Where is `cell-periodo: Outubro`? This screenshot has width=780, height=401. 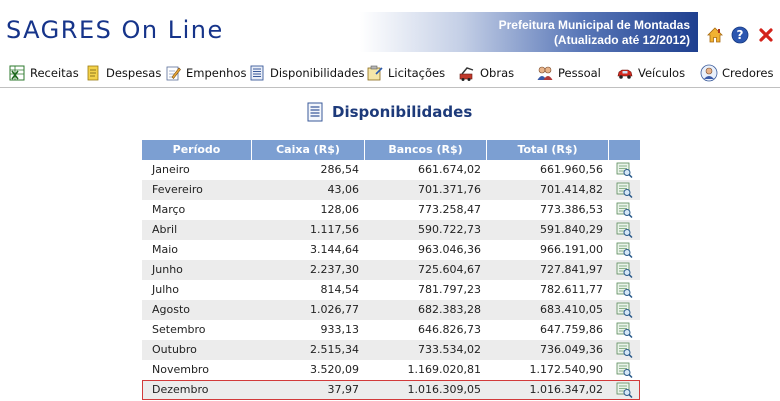
cell-periodo: Outubro is located at coordinates (174, 349).